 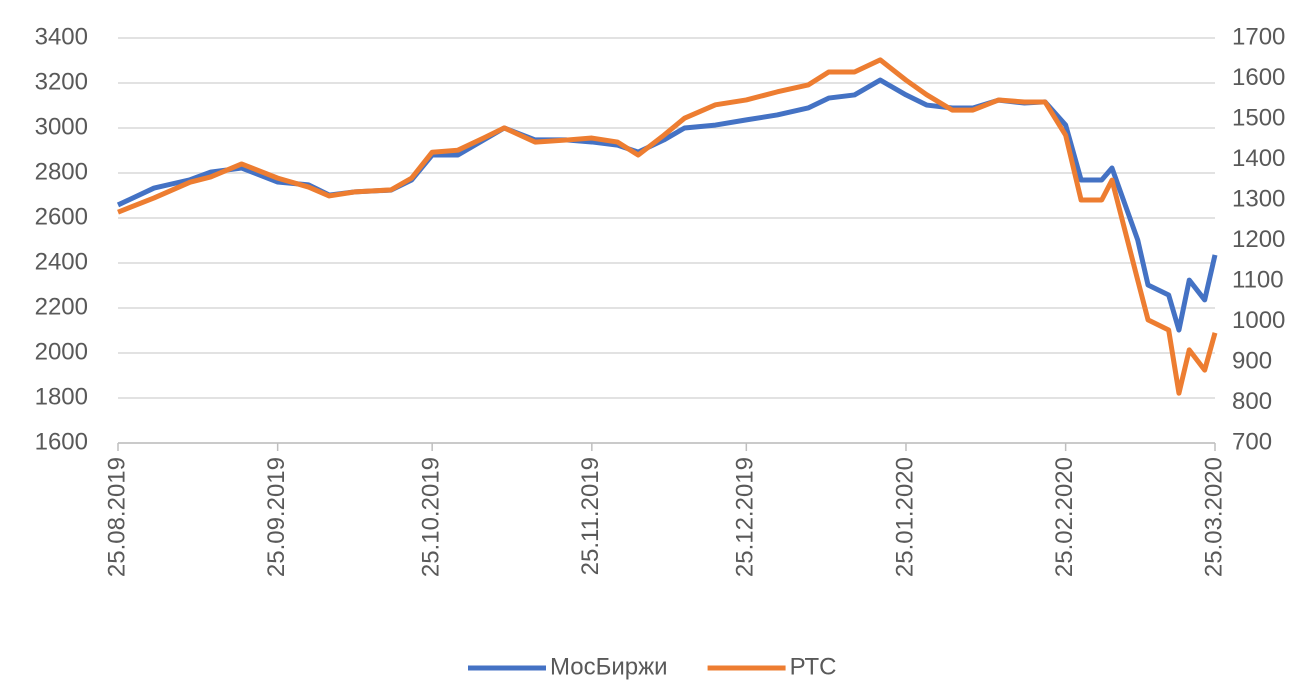 I want to click on y-tick-label: 2600, so click(x=61, y=216).